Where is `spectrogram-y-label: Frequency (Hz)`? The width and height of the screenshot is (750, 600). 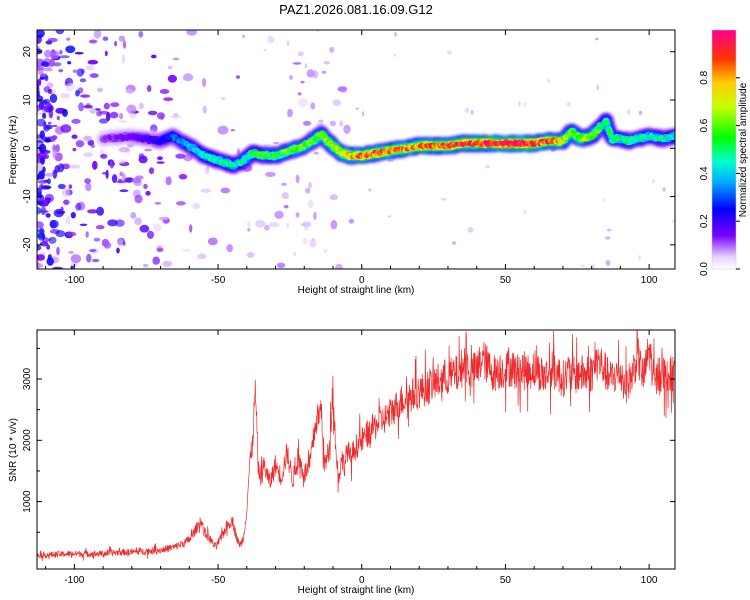 spectrogram-y-label: Frequency (Hz) is located at coordinates (13, 150).